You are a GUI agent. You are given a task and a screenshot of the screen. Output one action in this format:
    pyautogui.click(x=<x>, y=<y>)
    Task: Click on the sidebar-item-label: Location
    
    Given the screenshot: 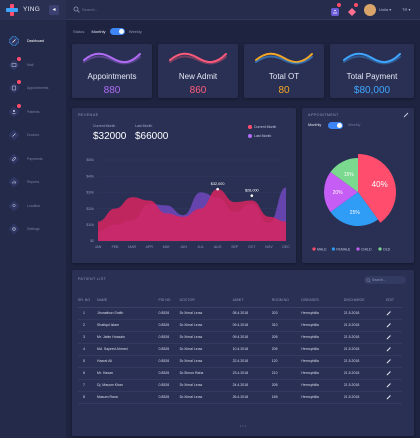 What is the action you would take?
    pyautogui.click(x=34, y=206)
    